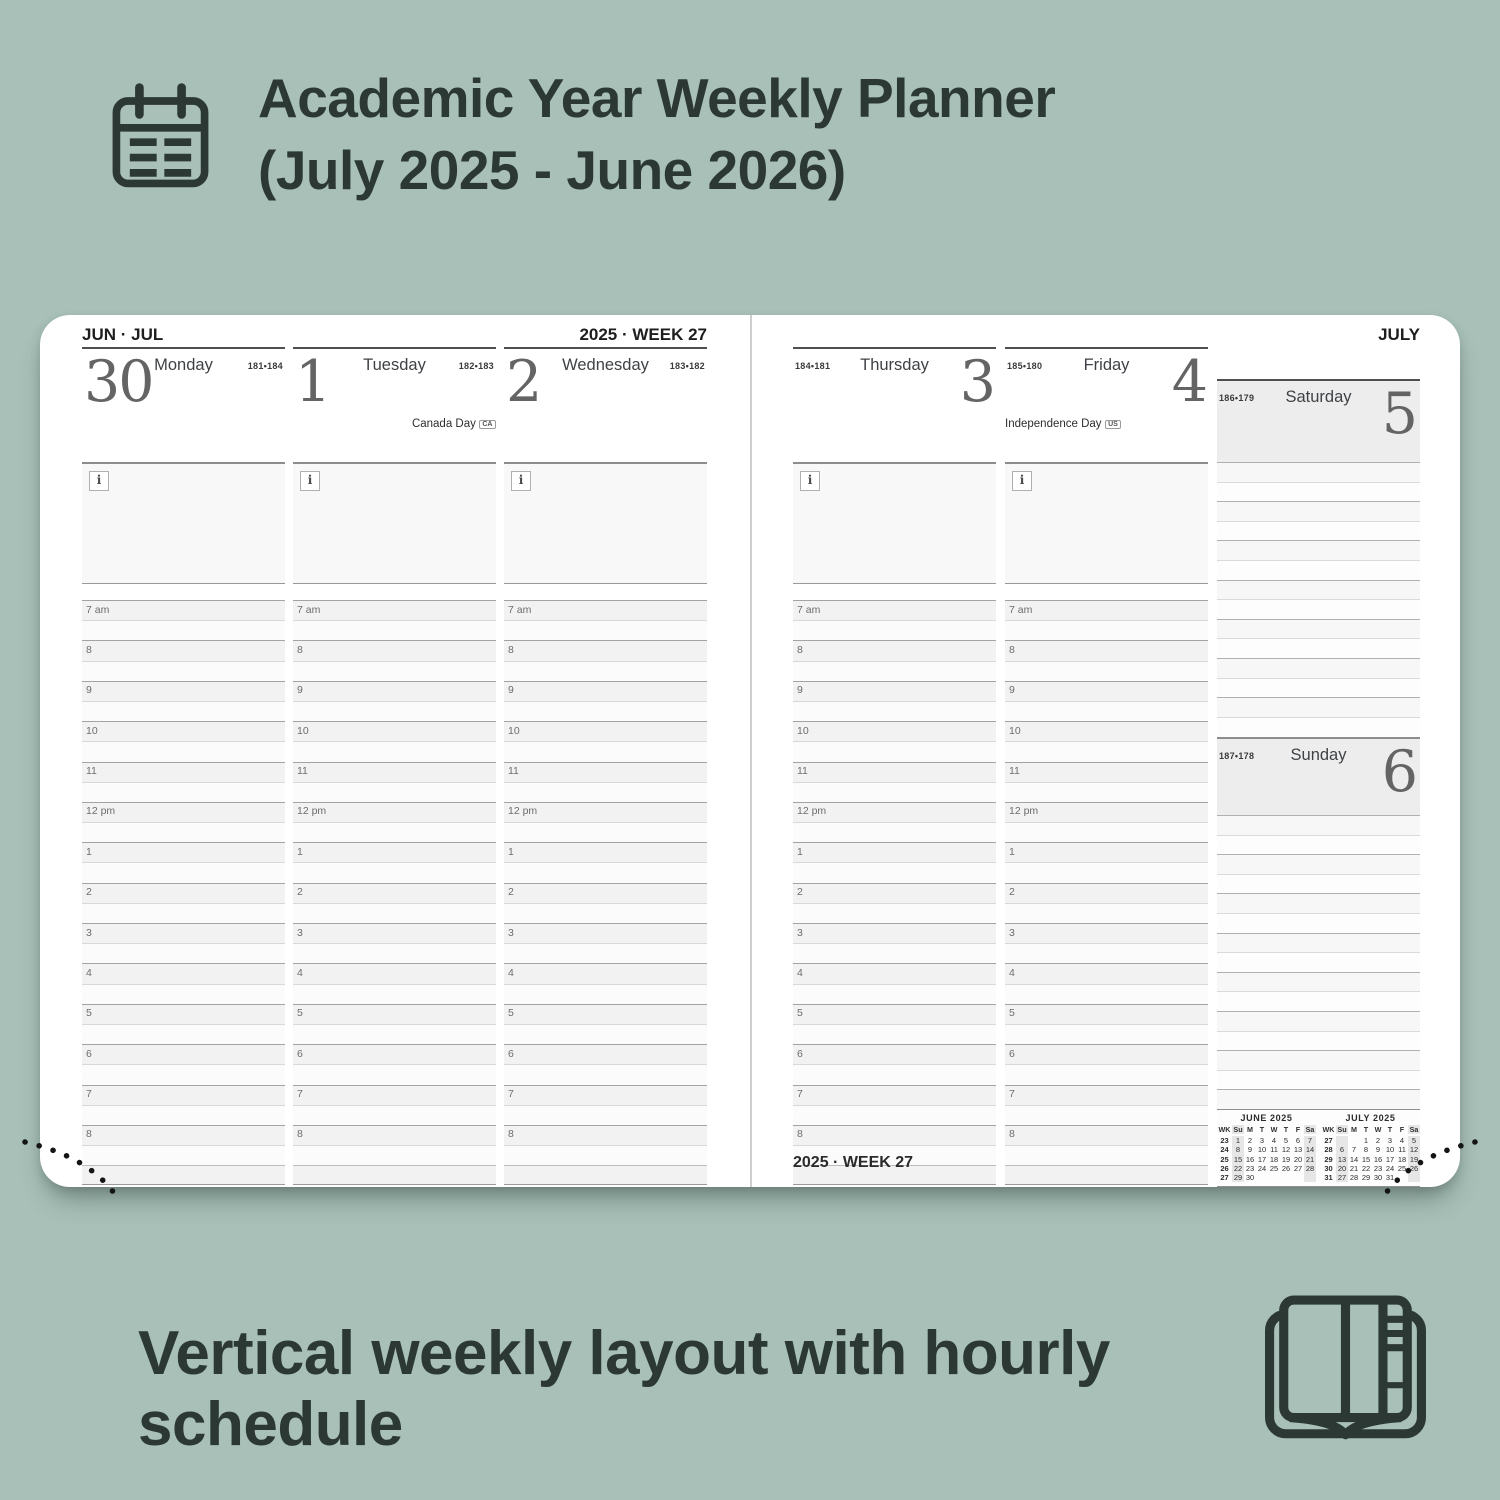 The width and height of the screenshot is (1500, 1500). What do you see at coordinates (605, 852) in the screenshot?
I see `hour-row: 1` at bounding box center [605, 852].